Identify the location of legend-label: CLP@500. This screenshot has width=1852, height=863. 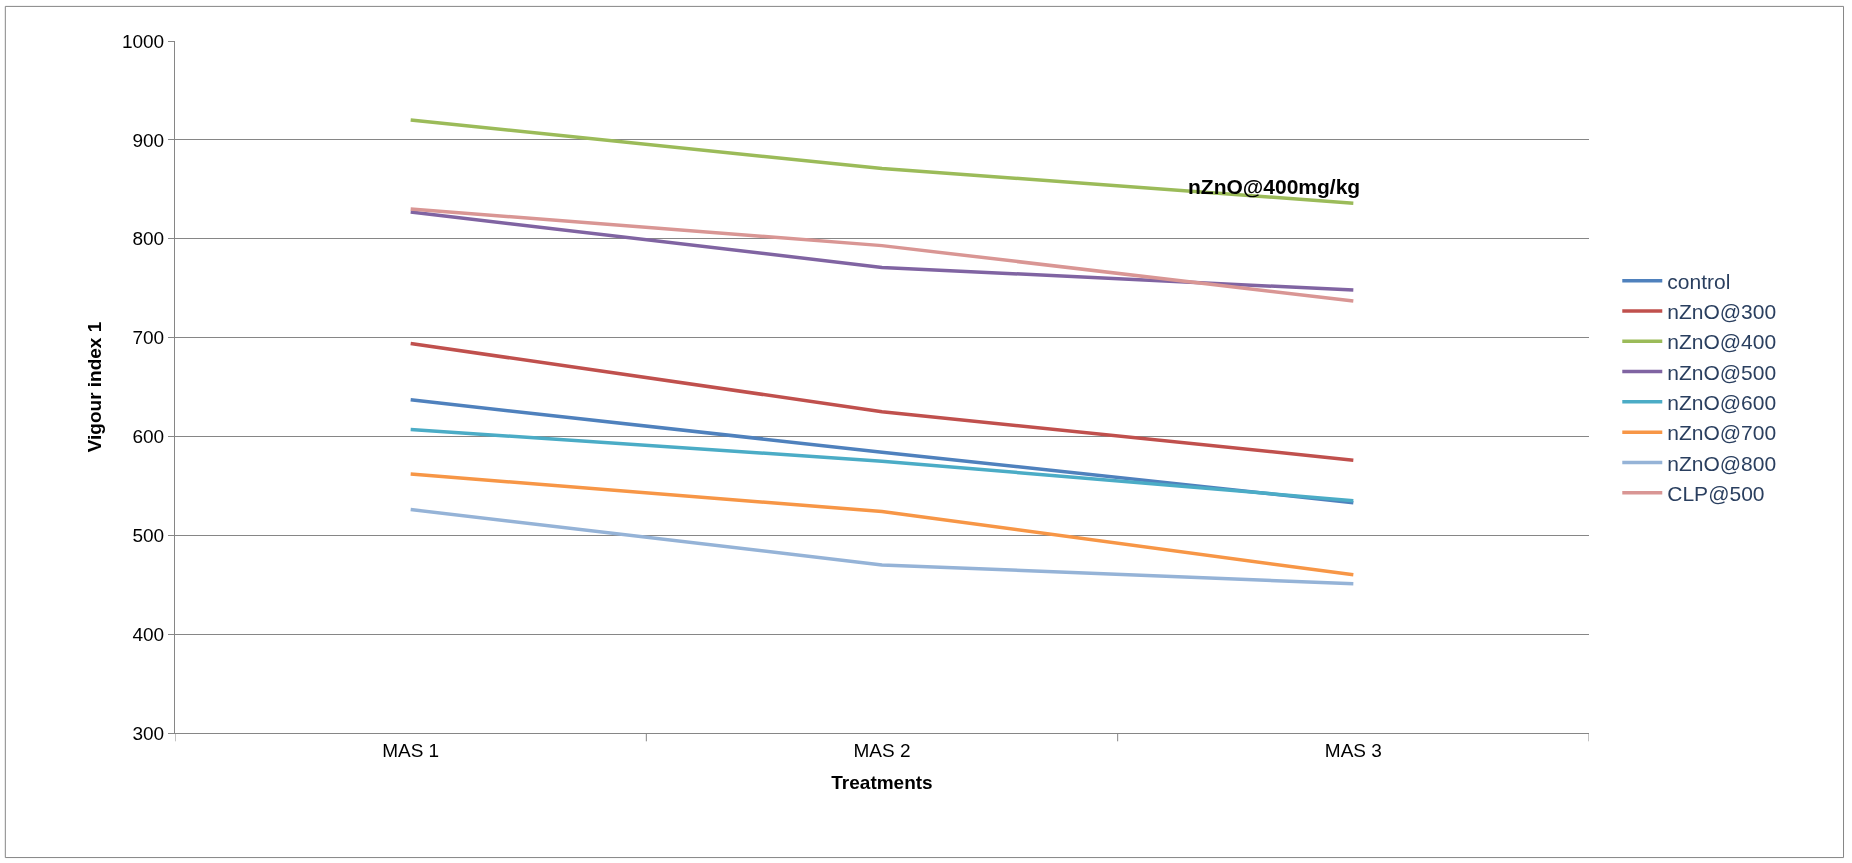
(1716, 493).